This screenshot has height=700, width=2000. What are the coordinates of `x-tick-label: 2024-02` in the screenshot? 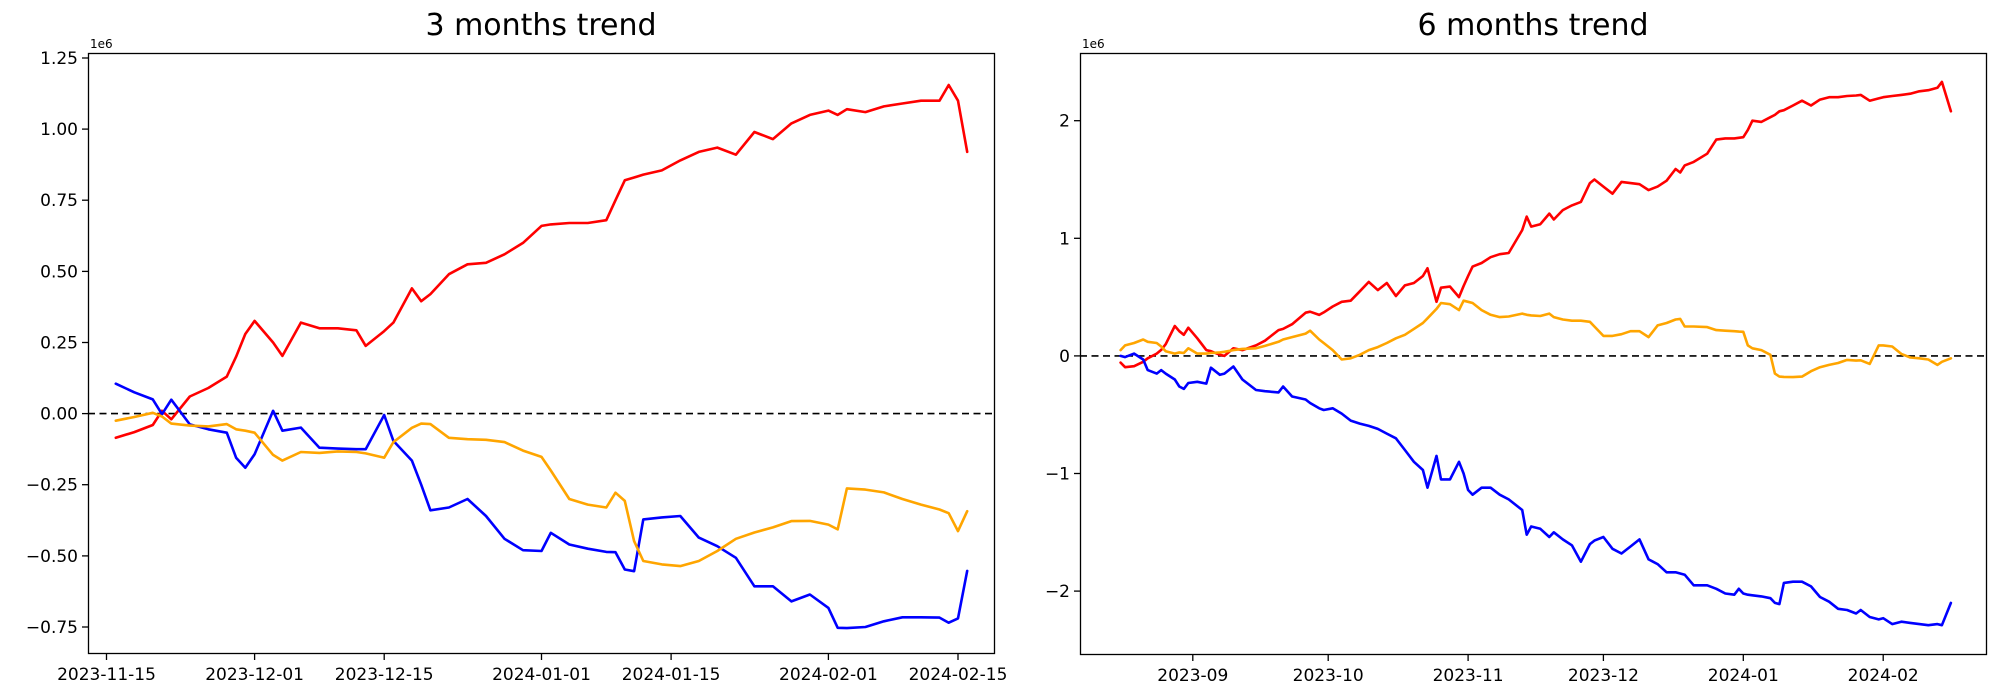 It's located at (1883, 676).